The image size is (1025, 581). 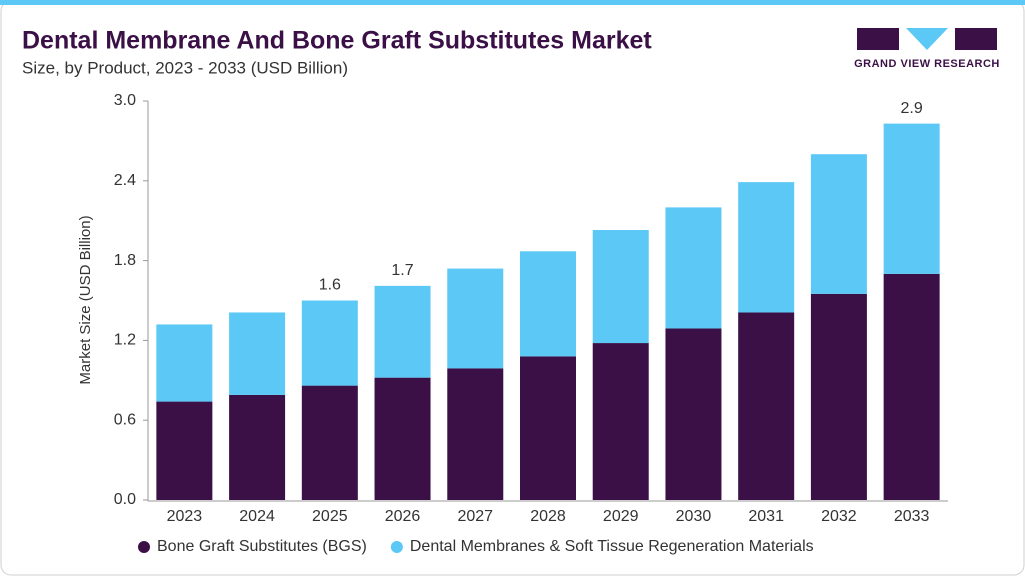 I want to click on brand: GRAND VIEW RESEARCH, so click(x=927, y=64).